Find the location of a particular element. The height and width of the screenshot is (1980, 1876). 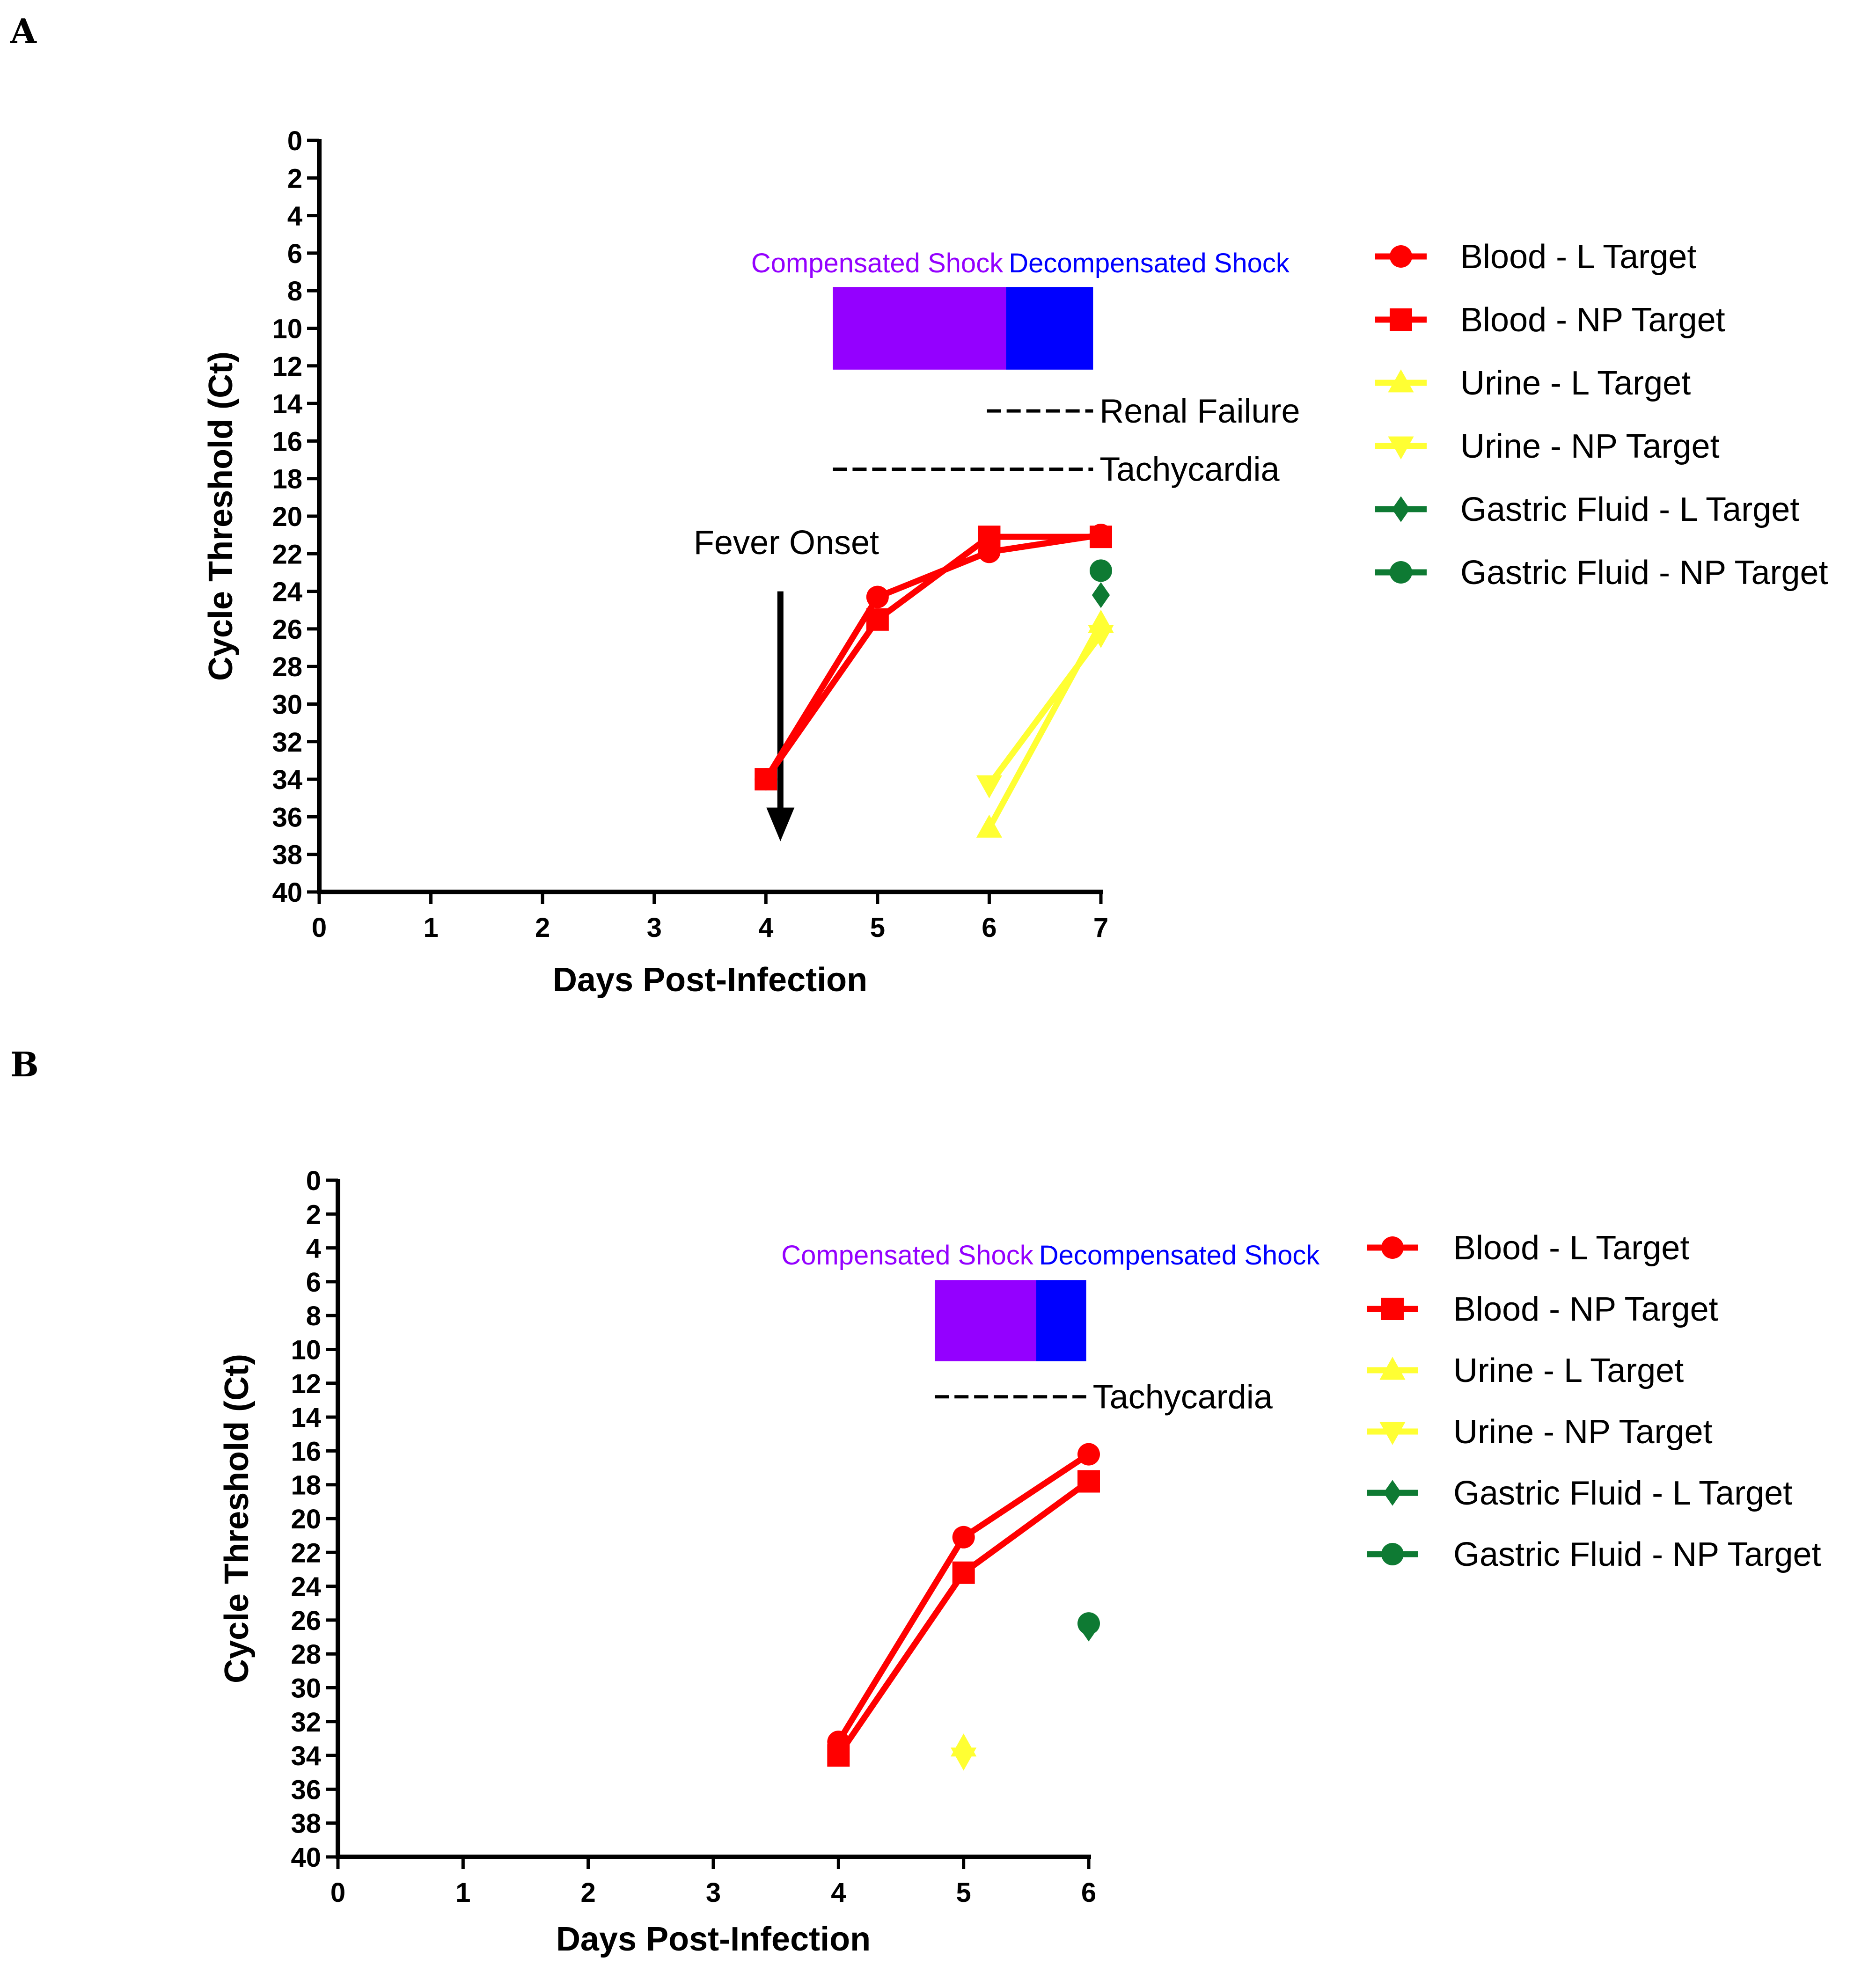

x-tick-label: 3 is located at coordinates (713, 1893).